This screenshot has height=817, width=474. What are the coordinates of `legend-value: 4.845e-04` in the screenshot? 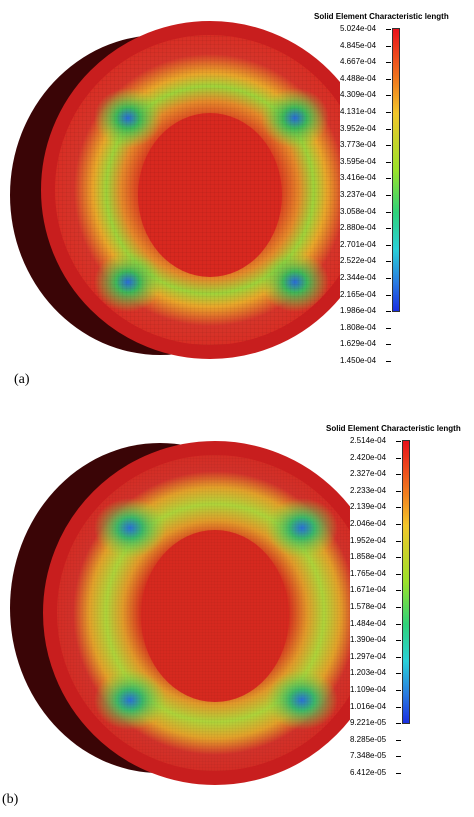 It's located at (358, 45).